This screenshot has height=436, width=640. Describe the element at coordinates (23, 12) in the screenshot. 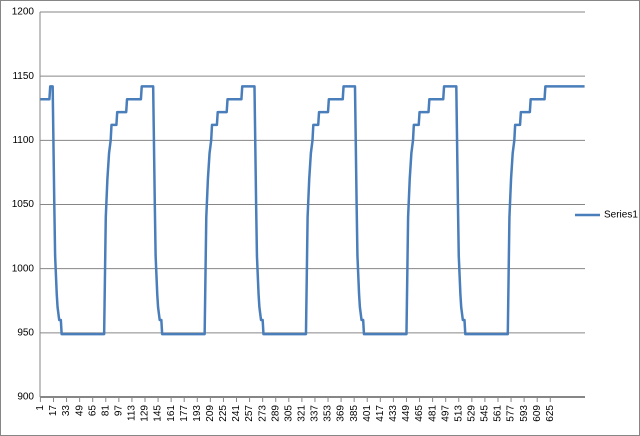

I see `y-tick-label: 1200` at that location.